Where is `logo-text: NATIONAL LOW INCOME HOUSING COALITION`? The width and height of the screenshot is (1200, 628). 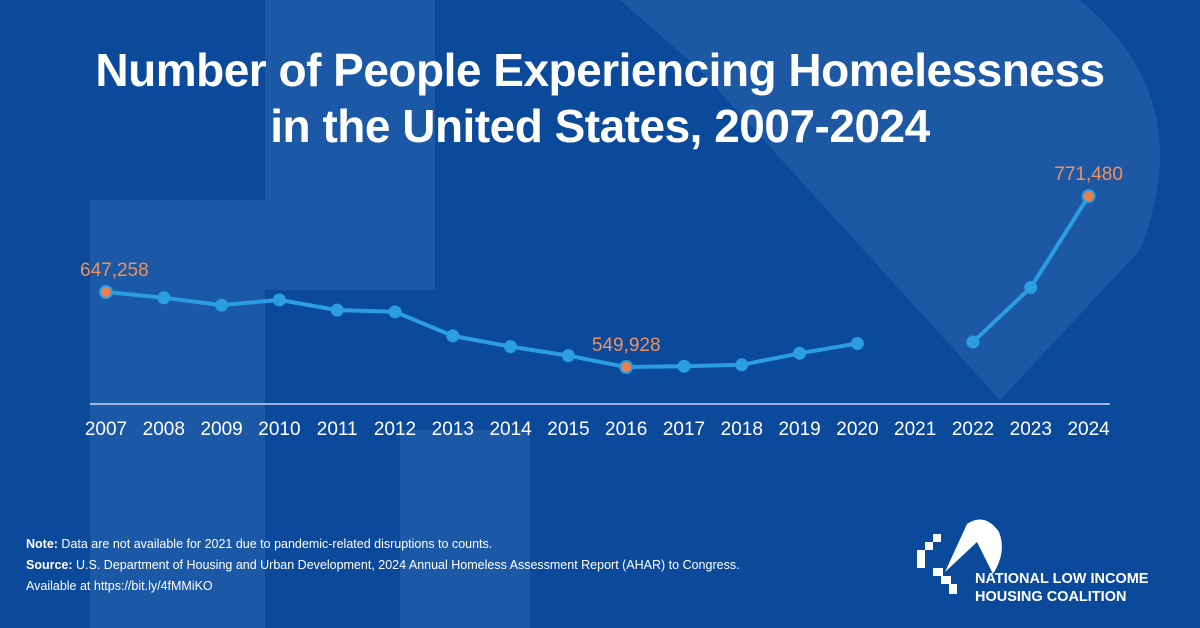 logo-text: NATIONAL LOW INCOME HOUSING COALITION is located at coordinates (1062, 588).